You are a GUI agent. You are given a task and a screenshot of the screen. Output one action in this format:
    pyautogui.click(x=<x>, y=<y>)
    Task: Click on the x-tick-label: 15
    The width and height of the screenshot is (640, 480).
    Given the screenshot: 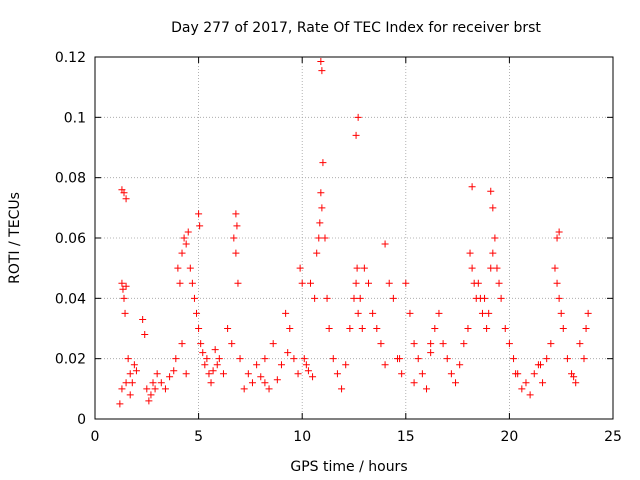 What is the action you would take?
    pyautogui.click(x=406, y=437)
    